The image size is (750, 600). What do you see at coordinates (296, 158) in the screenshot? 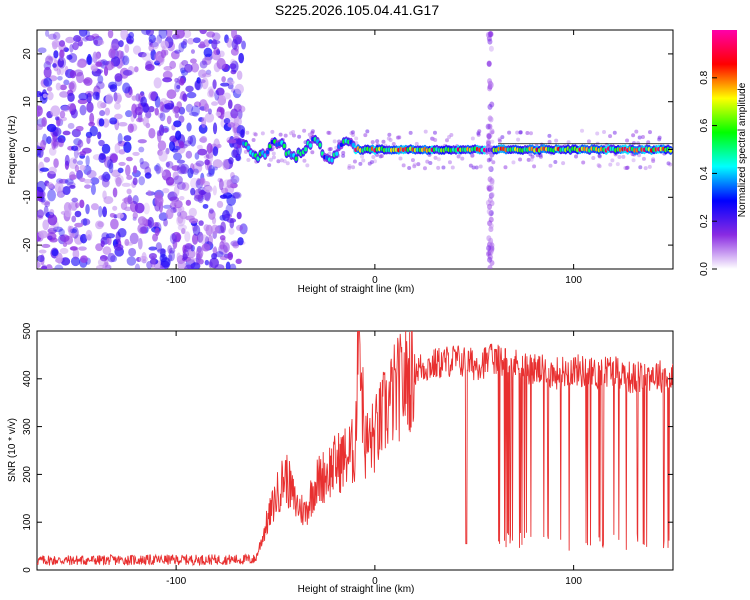
I see `signal-core` at bounding box center [296, 158].